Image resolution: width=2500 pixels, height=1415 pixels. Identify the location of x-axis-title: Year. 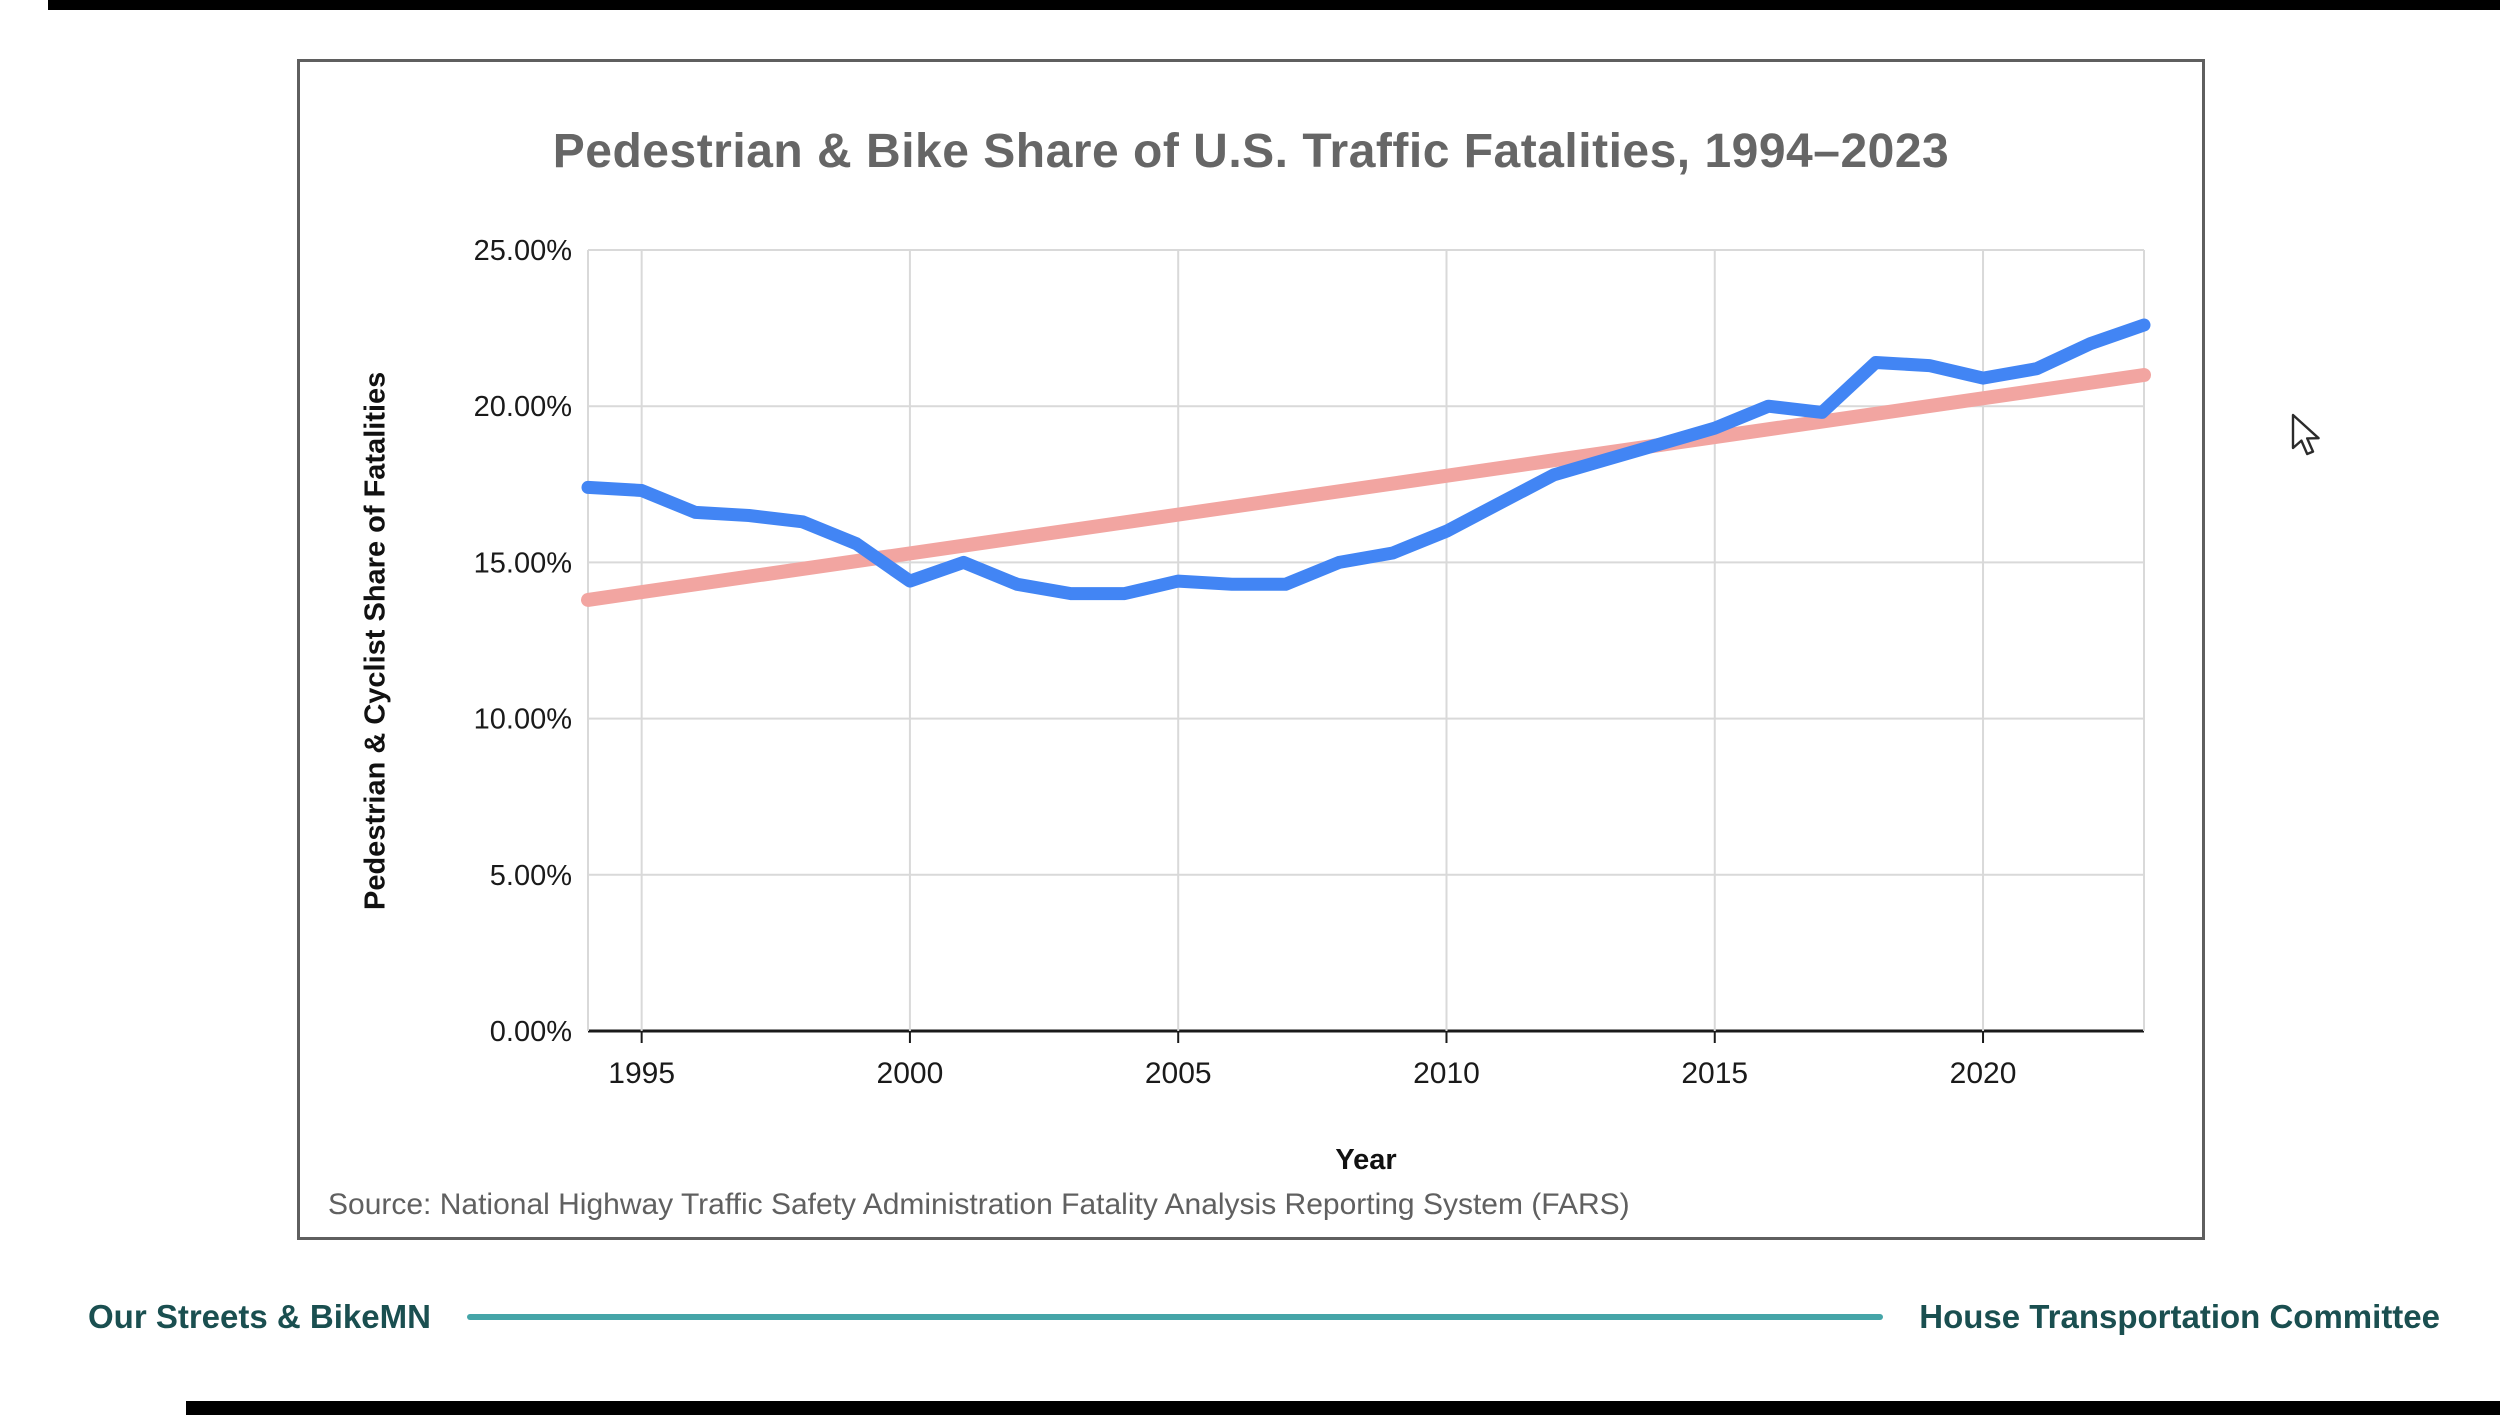
(1366, 1160).